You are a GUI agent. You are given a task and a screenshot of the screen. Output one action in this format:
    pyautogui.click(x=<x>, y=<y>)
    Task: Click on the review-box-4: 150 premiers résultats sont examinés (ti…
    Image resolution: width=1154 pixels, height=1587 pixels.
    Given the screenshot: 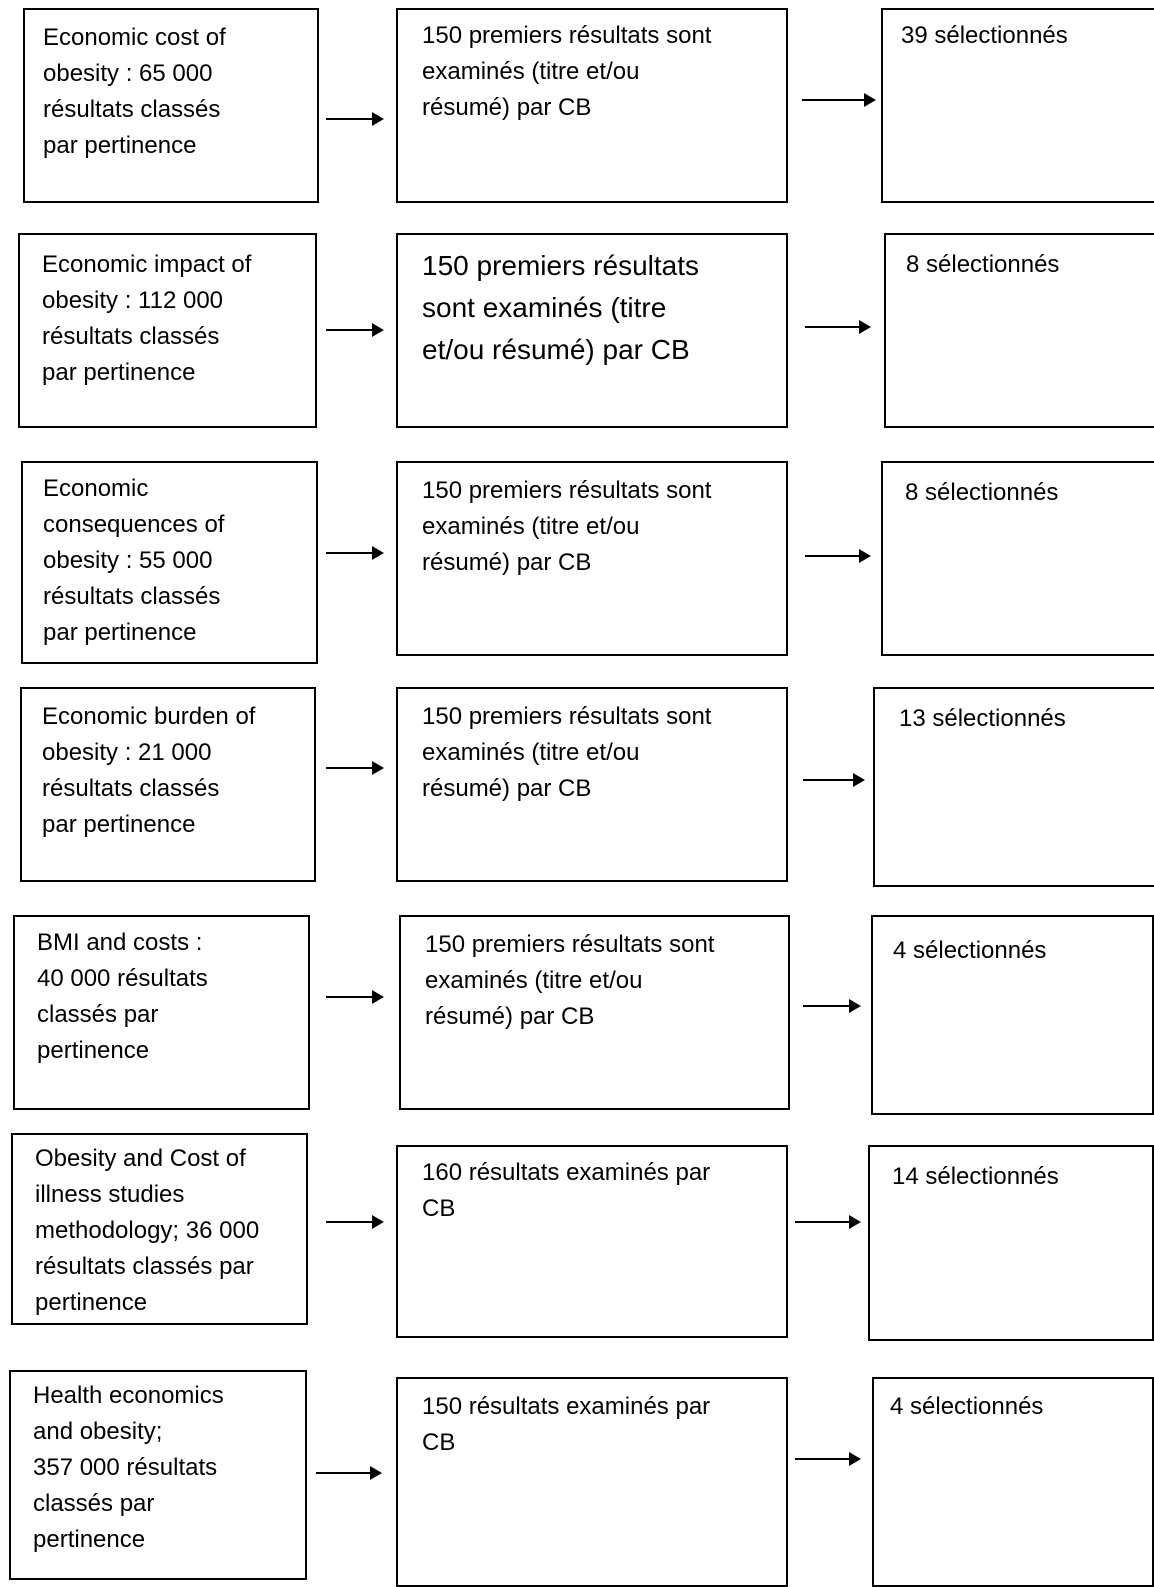 What is the action you would take?
    pyautogui.click(x=592, y=784)
    